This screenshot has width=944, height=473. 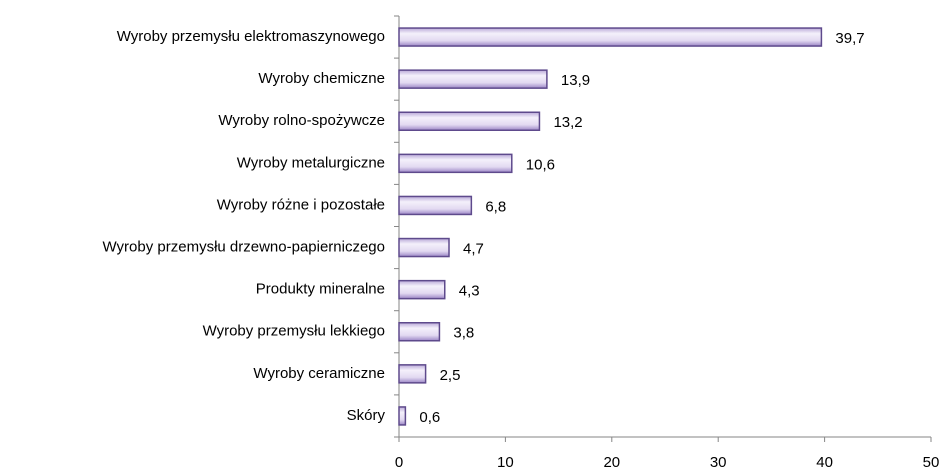 What do you see at coordinates (931, 462) in the screenshot?
I see `x-tick-label: 50` at bounding box center [931, 462].